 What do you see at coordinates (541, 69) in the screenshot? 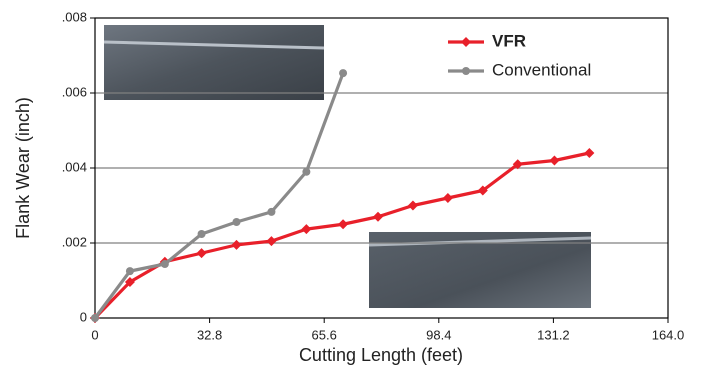
I see `legend-label: Conventional` at bounding box center [541, 69].